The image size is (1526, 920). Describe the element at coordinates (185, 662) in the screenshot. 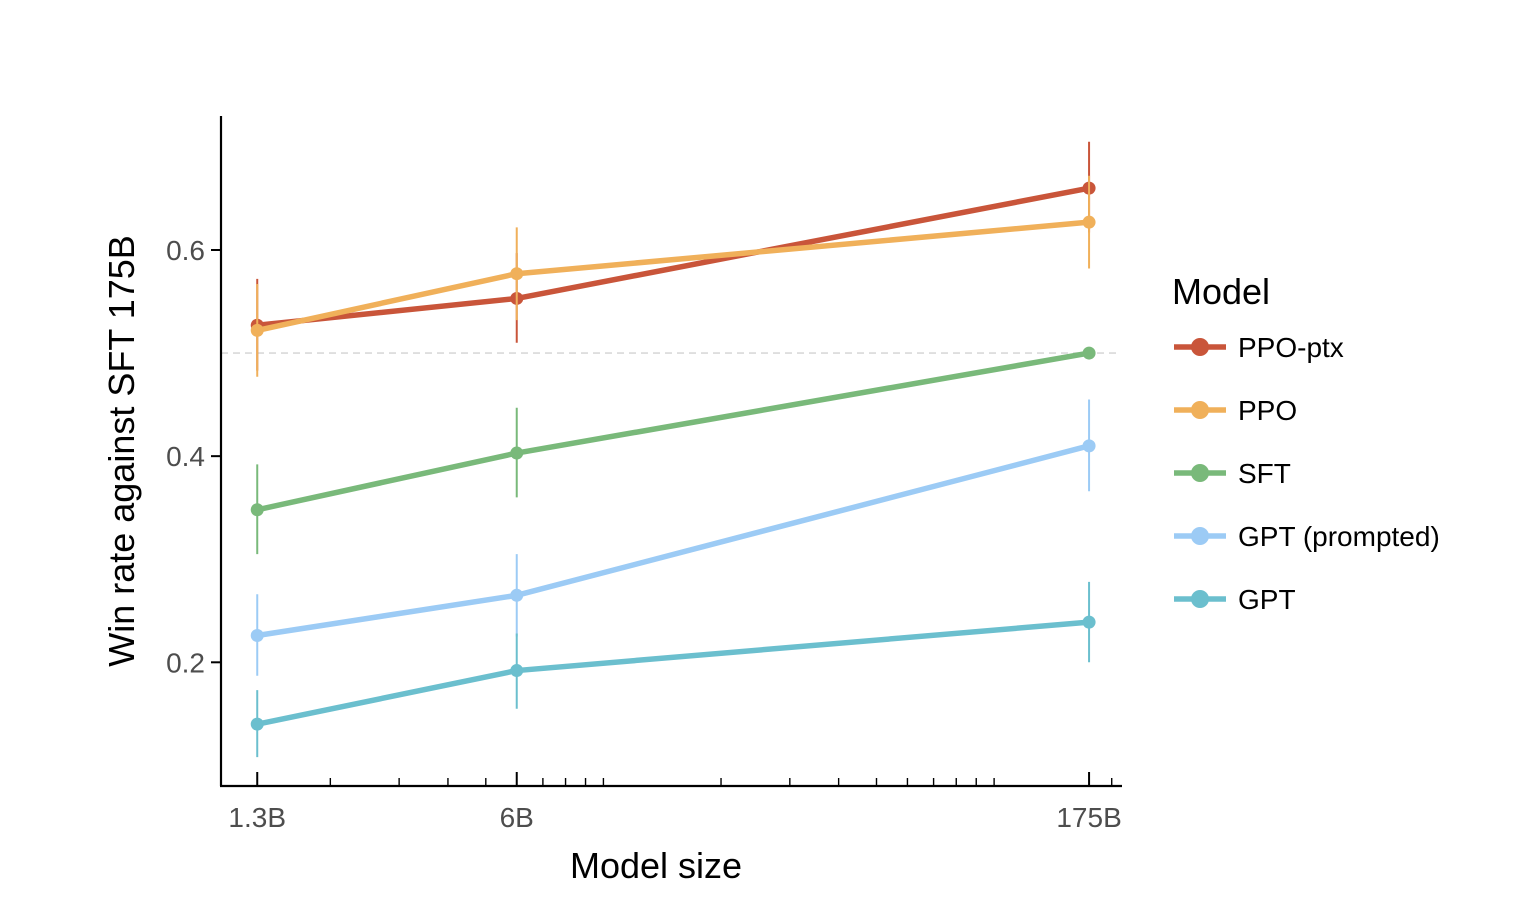

I see `y-tick-label: 0.2` at that location.